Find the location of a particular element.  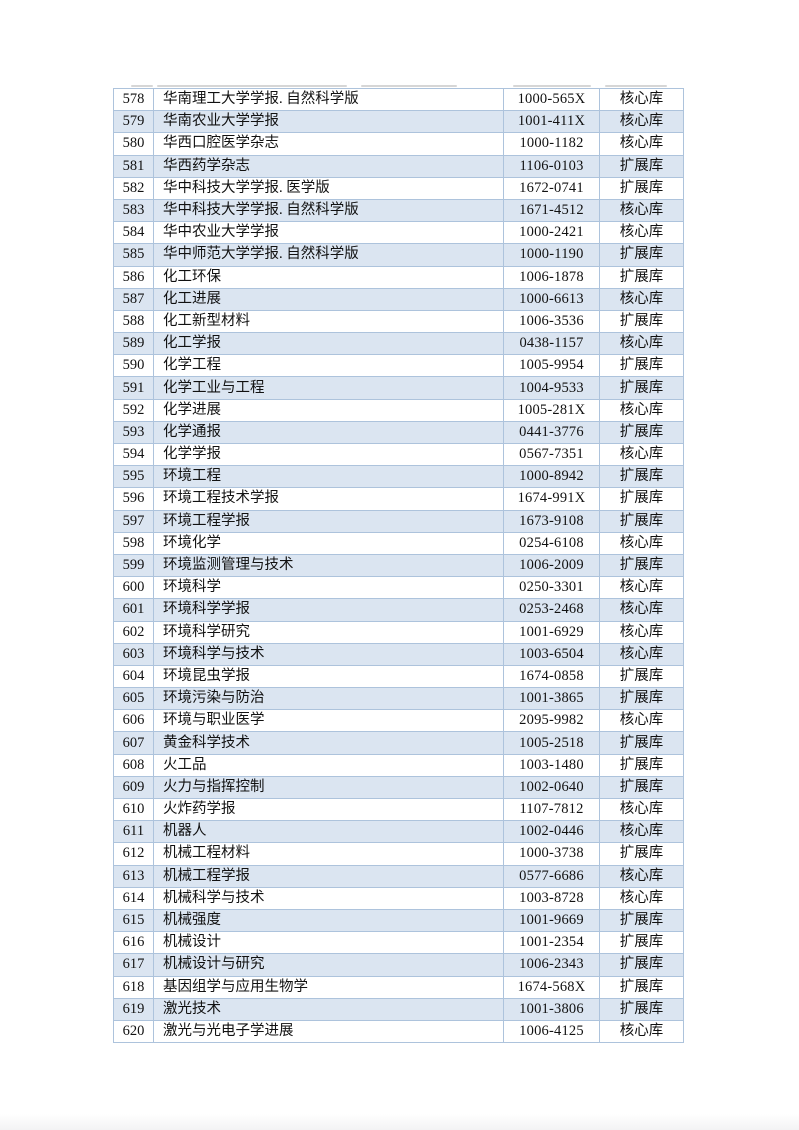

table-row: 590 化学工程 1005-9954 扩展库 is located at coordinates (398, 366).